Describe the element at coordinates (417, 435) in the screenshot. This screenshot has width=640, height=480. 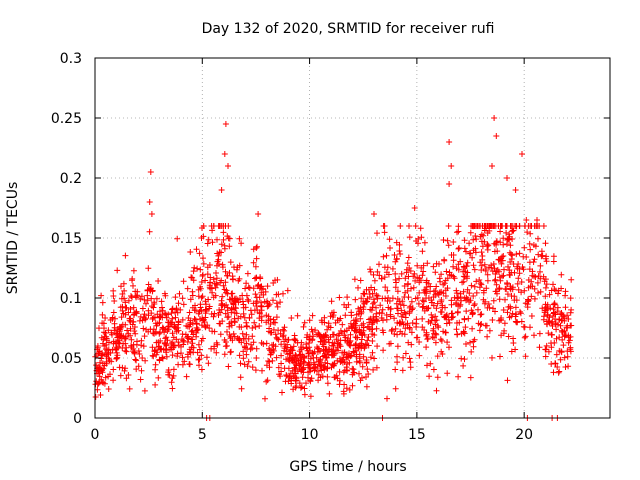
I see `x-tick-label: 15` at that location.